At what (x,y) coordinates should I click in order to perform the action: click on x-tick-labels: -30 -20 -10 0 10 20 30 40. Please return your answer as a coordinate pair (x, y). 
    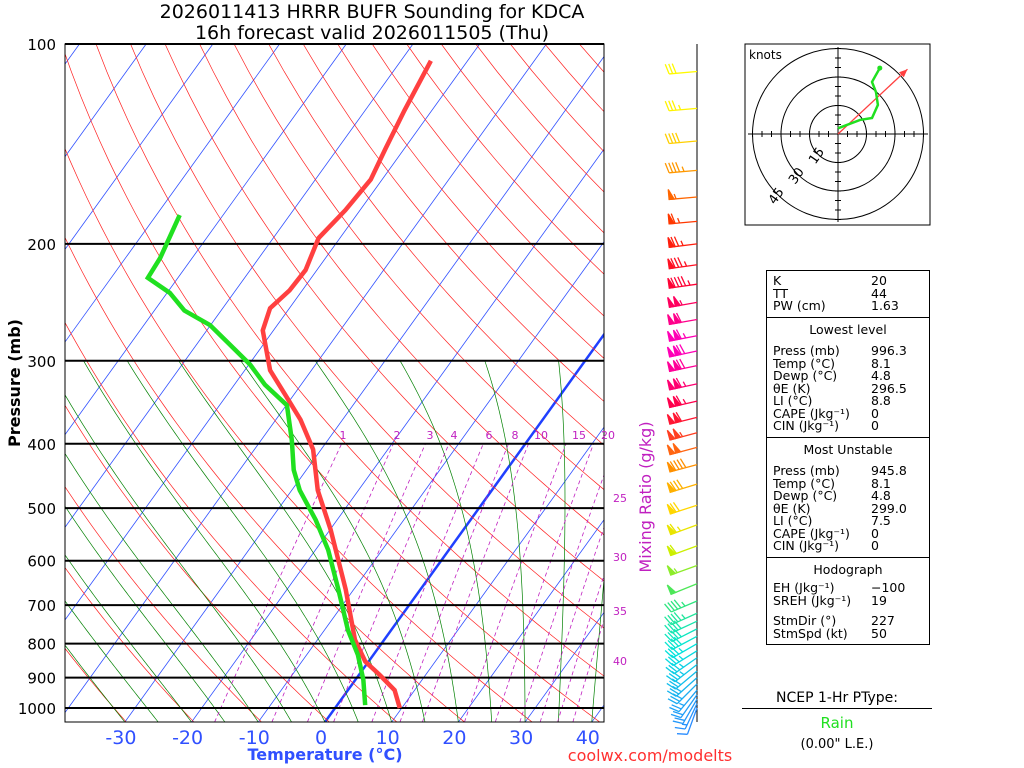
    Looking at the image, I should click on (352, 738).